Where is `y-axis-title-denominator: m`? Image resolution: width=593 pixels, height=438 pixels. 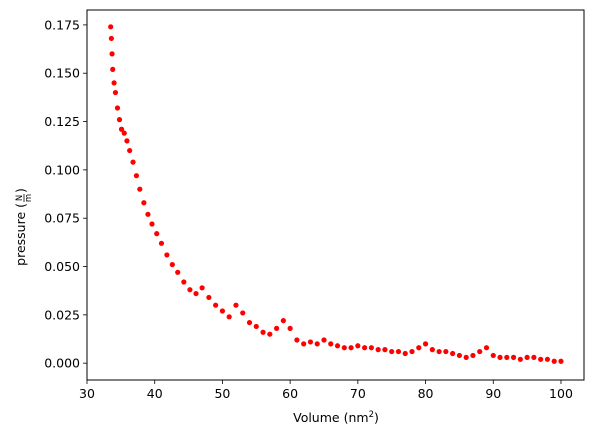 y-axis-title-denominator: m is located at coordinates (29, 198).